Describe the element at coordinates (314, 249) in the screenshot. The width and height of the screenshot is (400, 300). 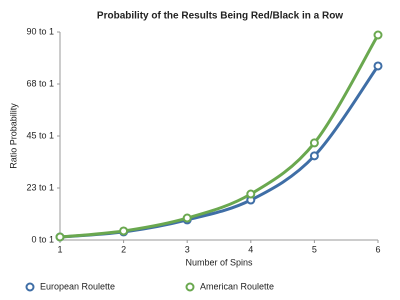
I see `x-tick-label: 5` at that location.